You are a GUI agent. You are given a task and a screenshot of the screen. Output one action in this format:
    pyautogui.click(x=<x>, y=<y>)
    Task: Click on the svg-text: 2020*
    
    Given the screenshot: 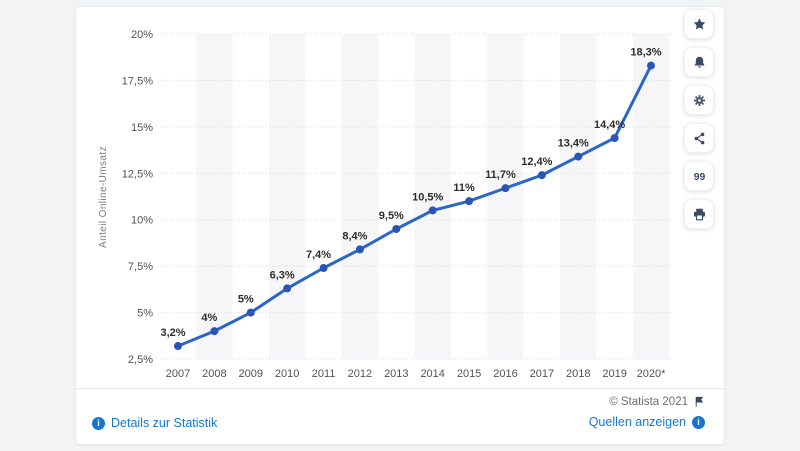 What is the action you would take?
    pyautogui.click(x=651, y=374)
    